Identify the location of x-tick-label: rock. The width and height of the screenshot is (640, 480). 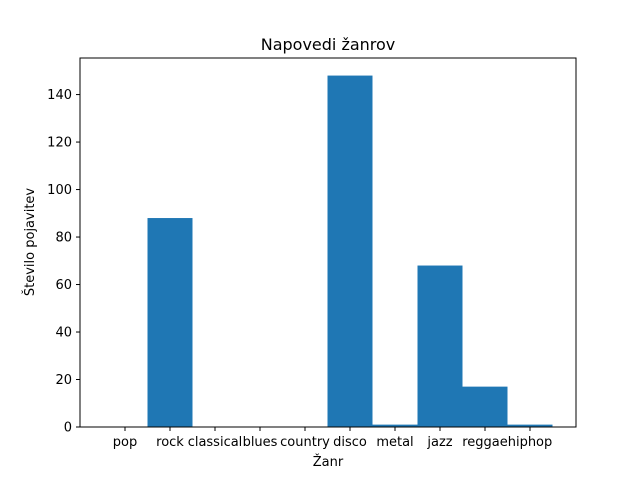
(170, 442).